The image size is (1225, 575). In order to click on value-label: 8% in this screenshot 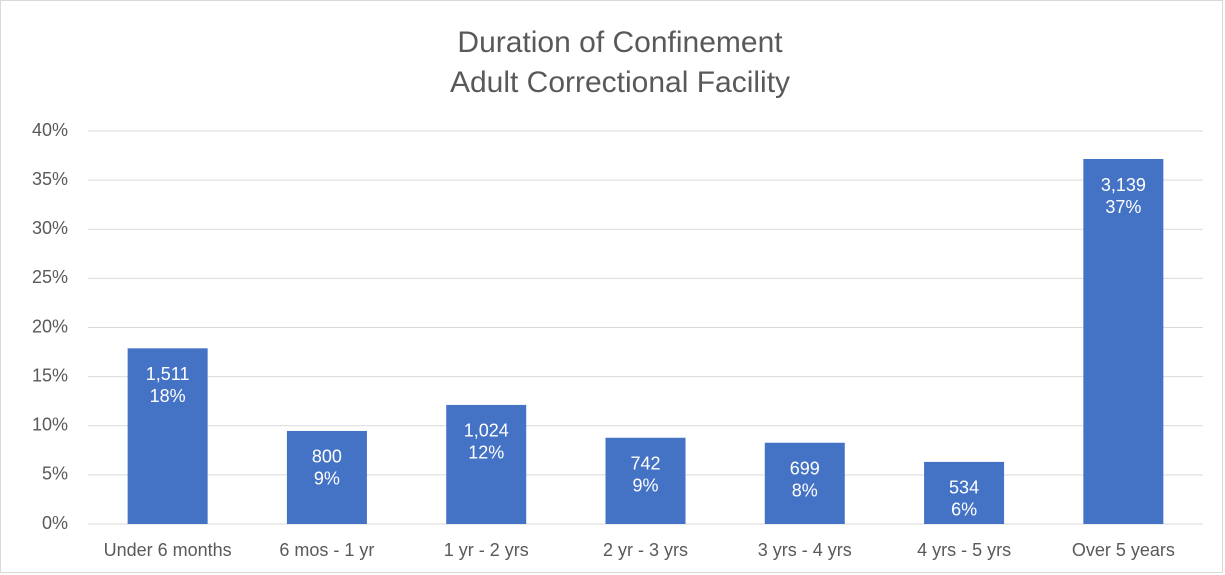, I will do `click(805, 490)`.